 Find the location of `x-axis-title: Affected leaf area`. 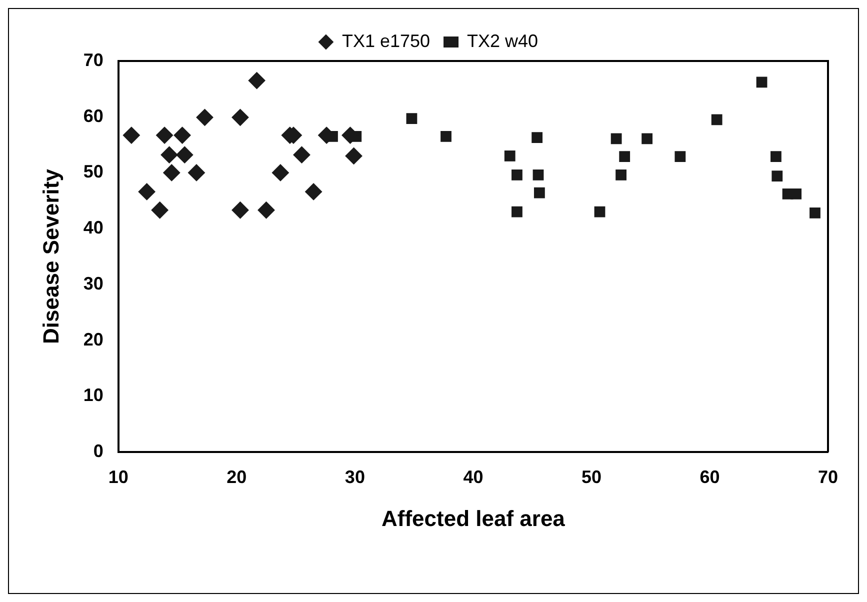

x-axis-title: Affected leaf area is located at coordinates (474, 518).